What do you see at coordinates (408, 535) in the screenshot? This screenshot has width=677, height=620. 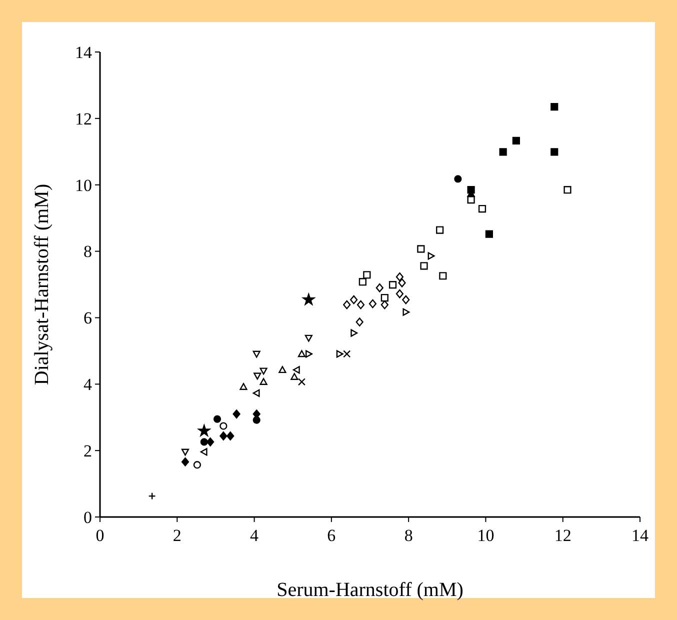 I see `x-tick-label: 8` at bounding box center [408, 535].